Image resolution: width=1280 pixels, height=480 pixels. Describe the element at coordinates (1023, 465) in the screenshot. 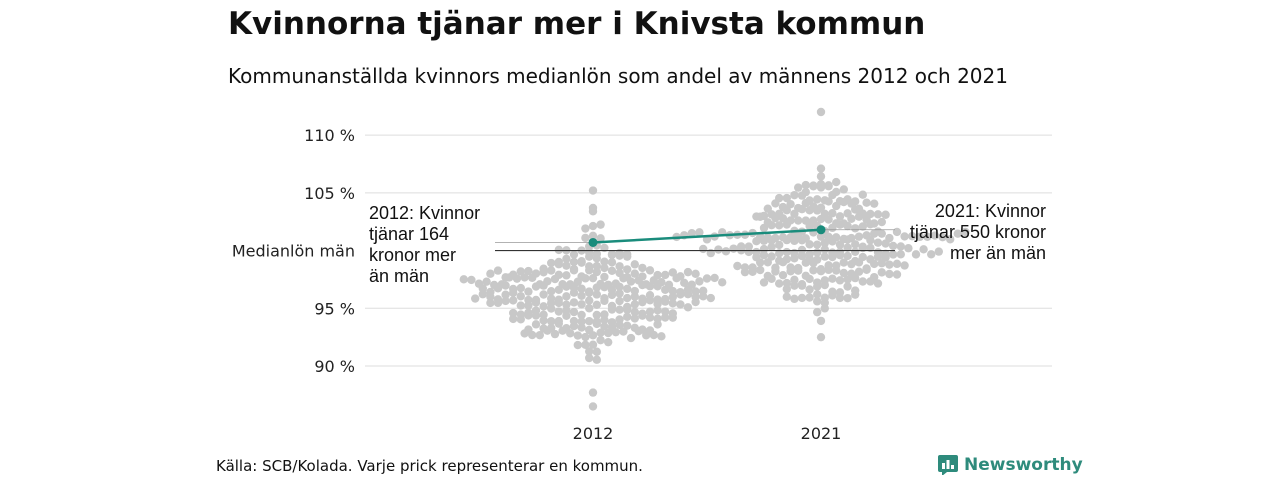

I see `brand-name: Newsworthy` at that location.